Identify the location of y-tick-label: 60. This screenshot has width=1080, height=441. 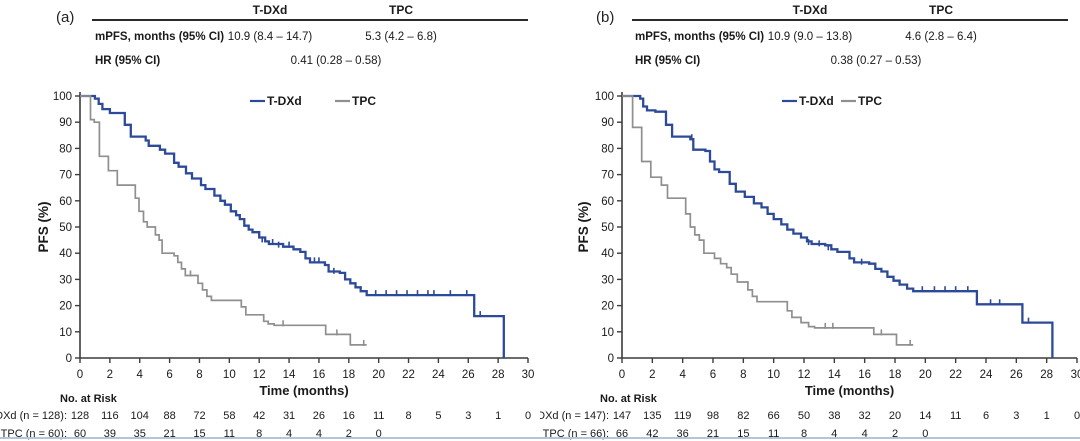
(607, 202).